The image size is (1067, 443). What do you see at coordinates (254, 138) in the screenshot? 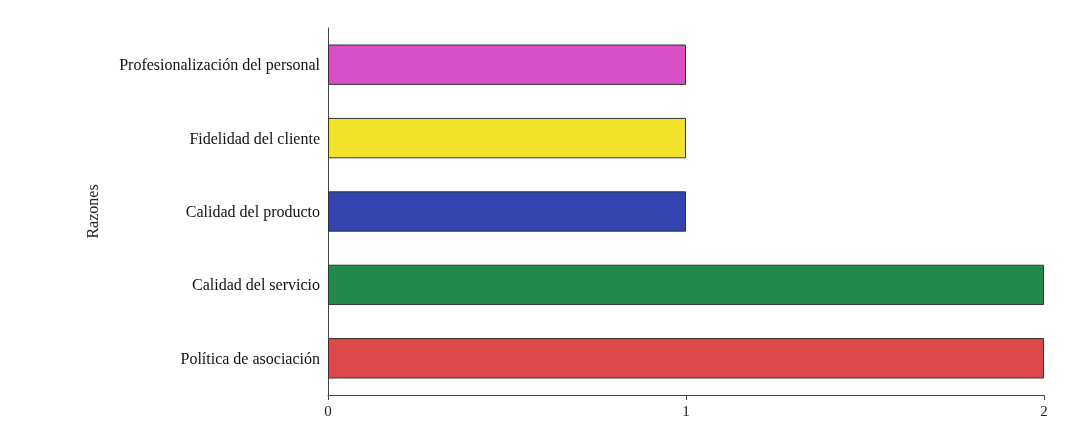
I see `y-tick-label: Fidelidad del cliente` at bounding box center [254, 138].